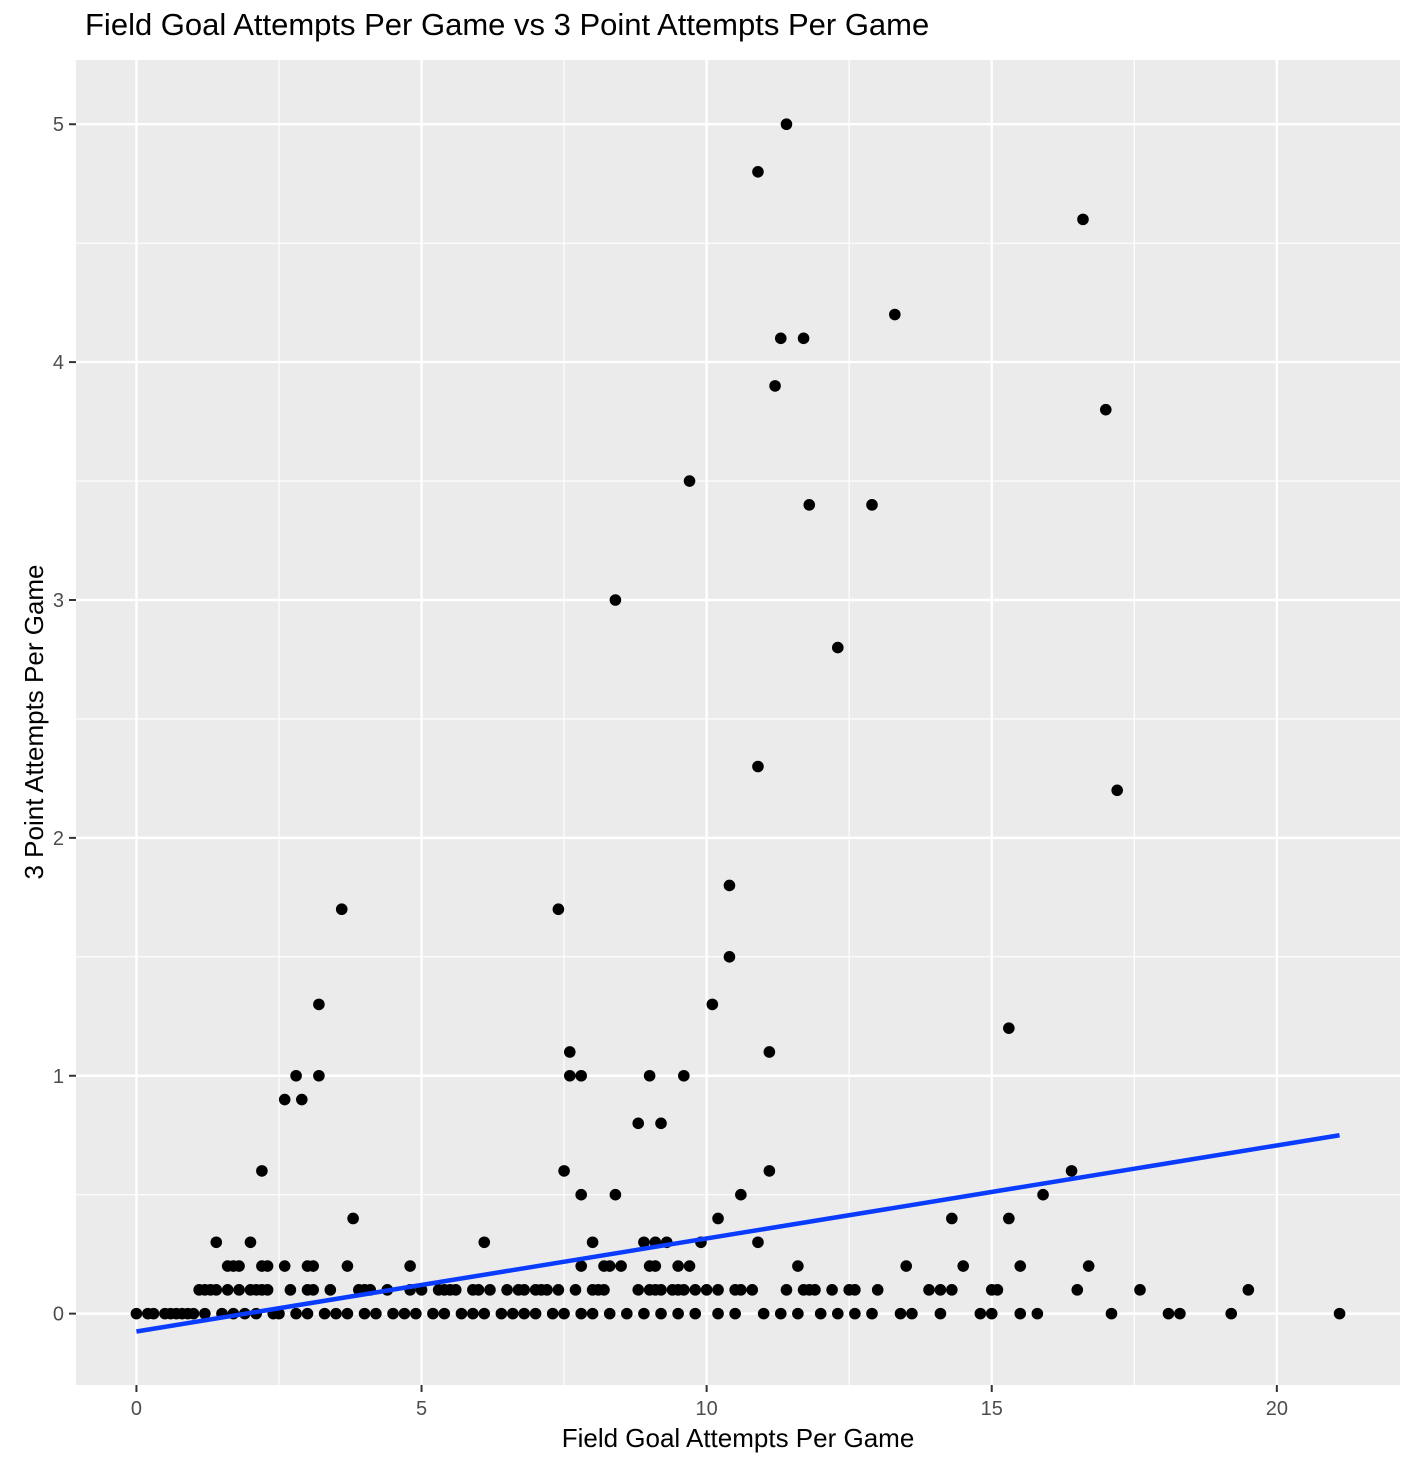  Describe the element at coordinates (58, 125) in the screenshot. I see `y-tick-label: 5` at that location.